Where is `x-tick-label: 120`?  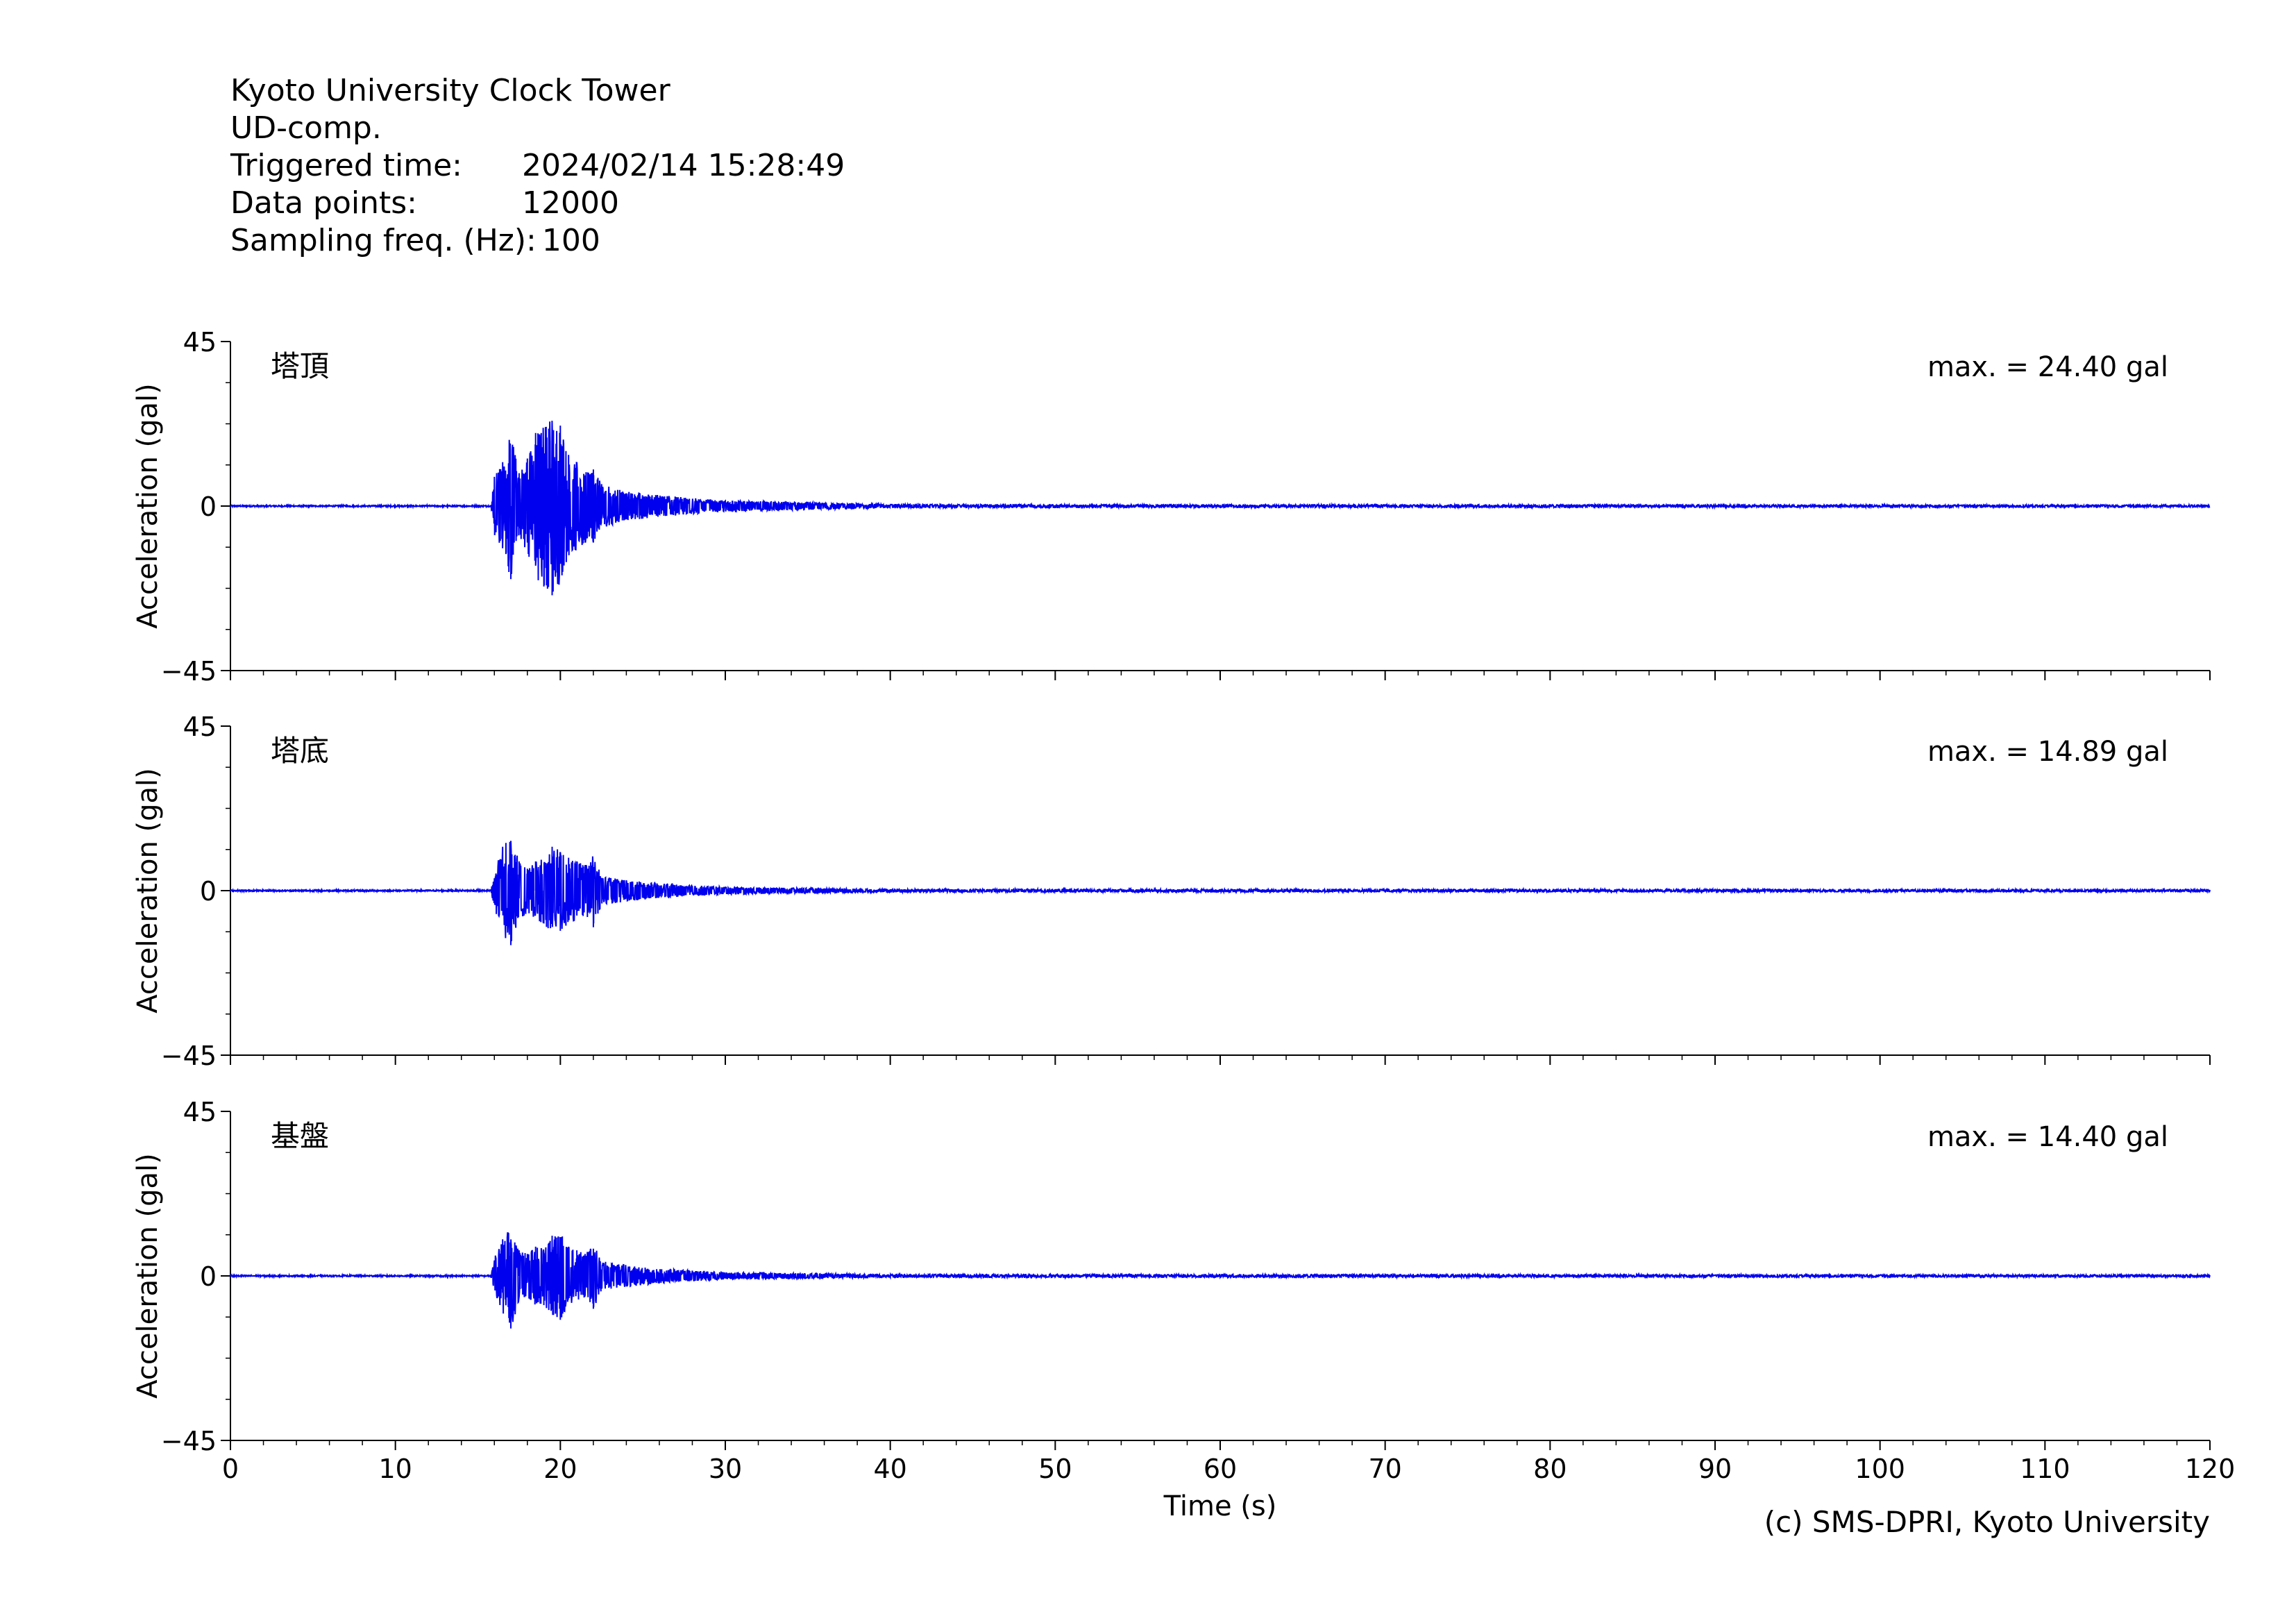 x-tick-label: 120 is located at coordinates (2210, 1469).